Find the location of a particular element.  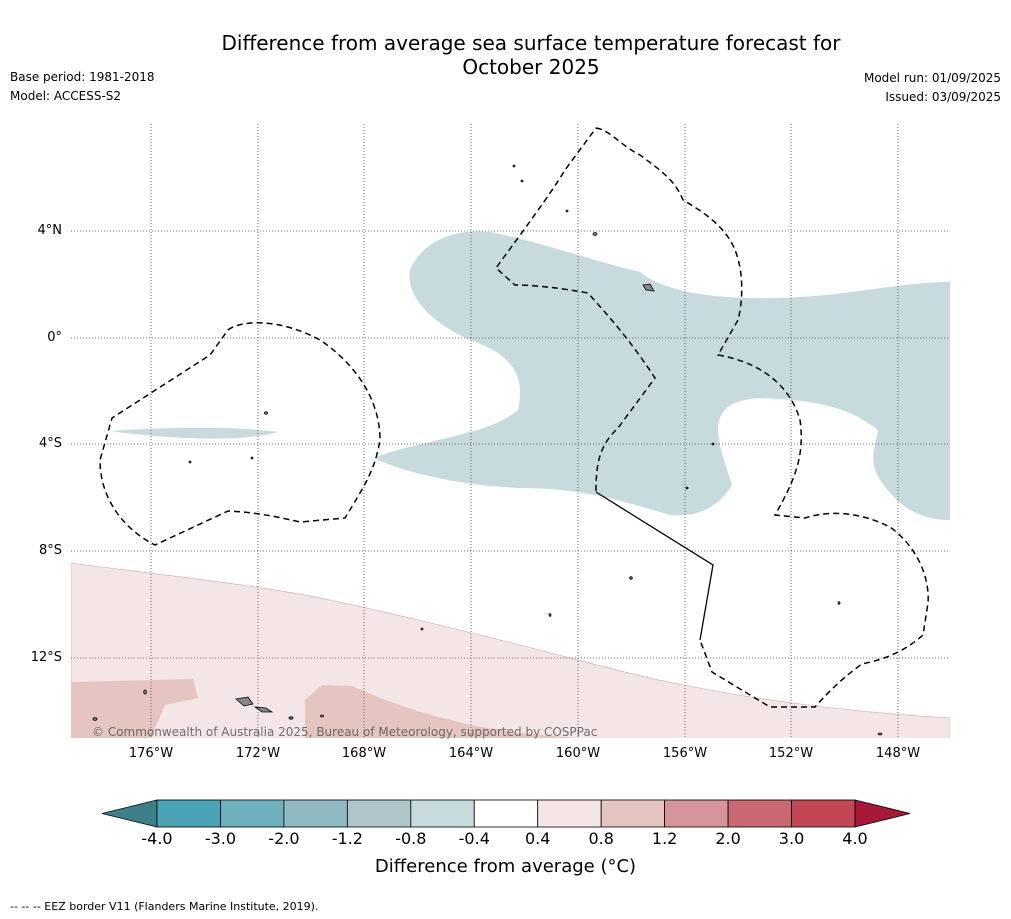

lon-label-164w: 164°W is located at coordinates (471, 753).